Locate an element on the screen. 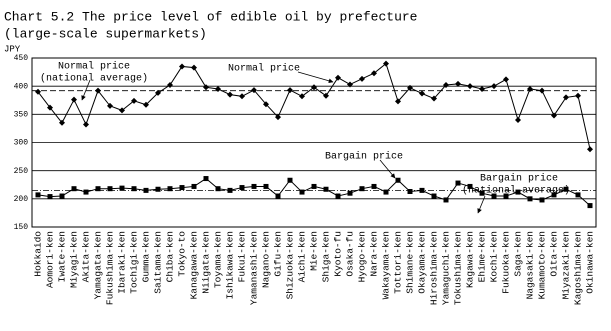  y-tick-label: 350 is located at coordinates (21, 114).